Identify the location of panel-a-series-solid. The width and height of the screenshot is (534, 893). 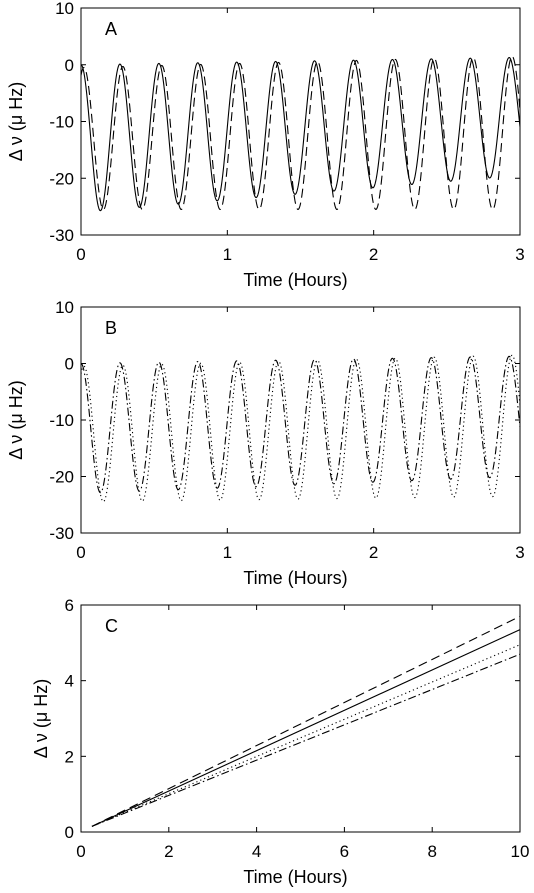
(300, 134).